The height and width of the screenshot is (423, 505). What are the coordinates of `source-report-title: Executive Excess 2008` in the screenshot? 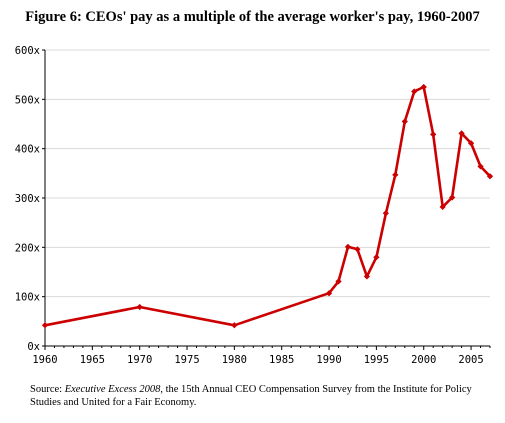 It's located at (112, 389).